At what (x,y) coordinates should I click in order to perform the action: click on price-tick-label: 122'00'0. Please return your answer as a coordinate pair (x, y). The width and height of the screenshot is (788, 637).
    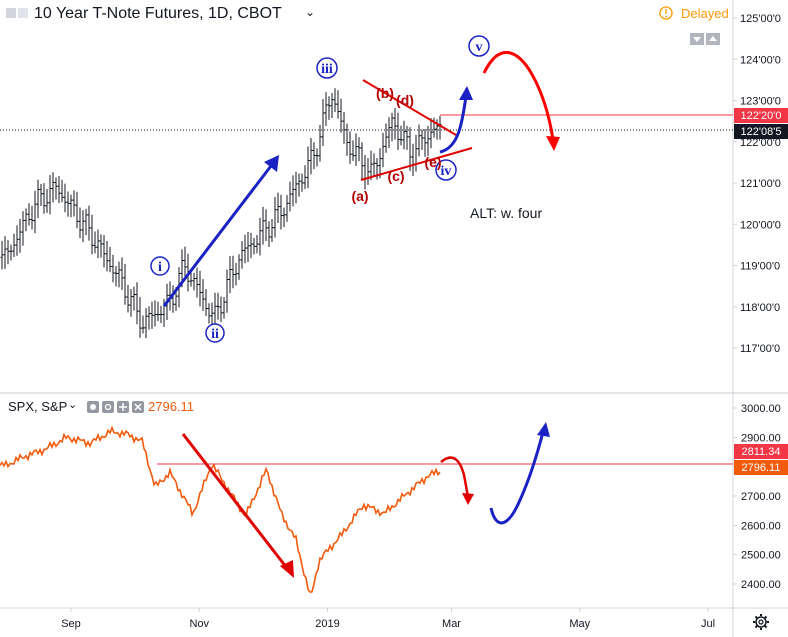
    Looking at the image, I should click on (760, 143).